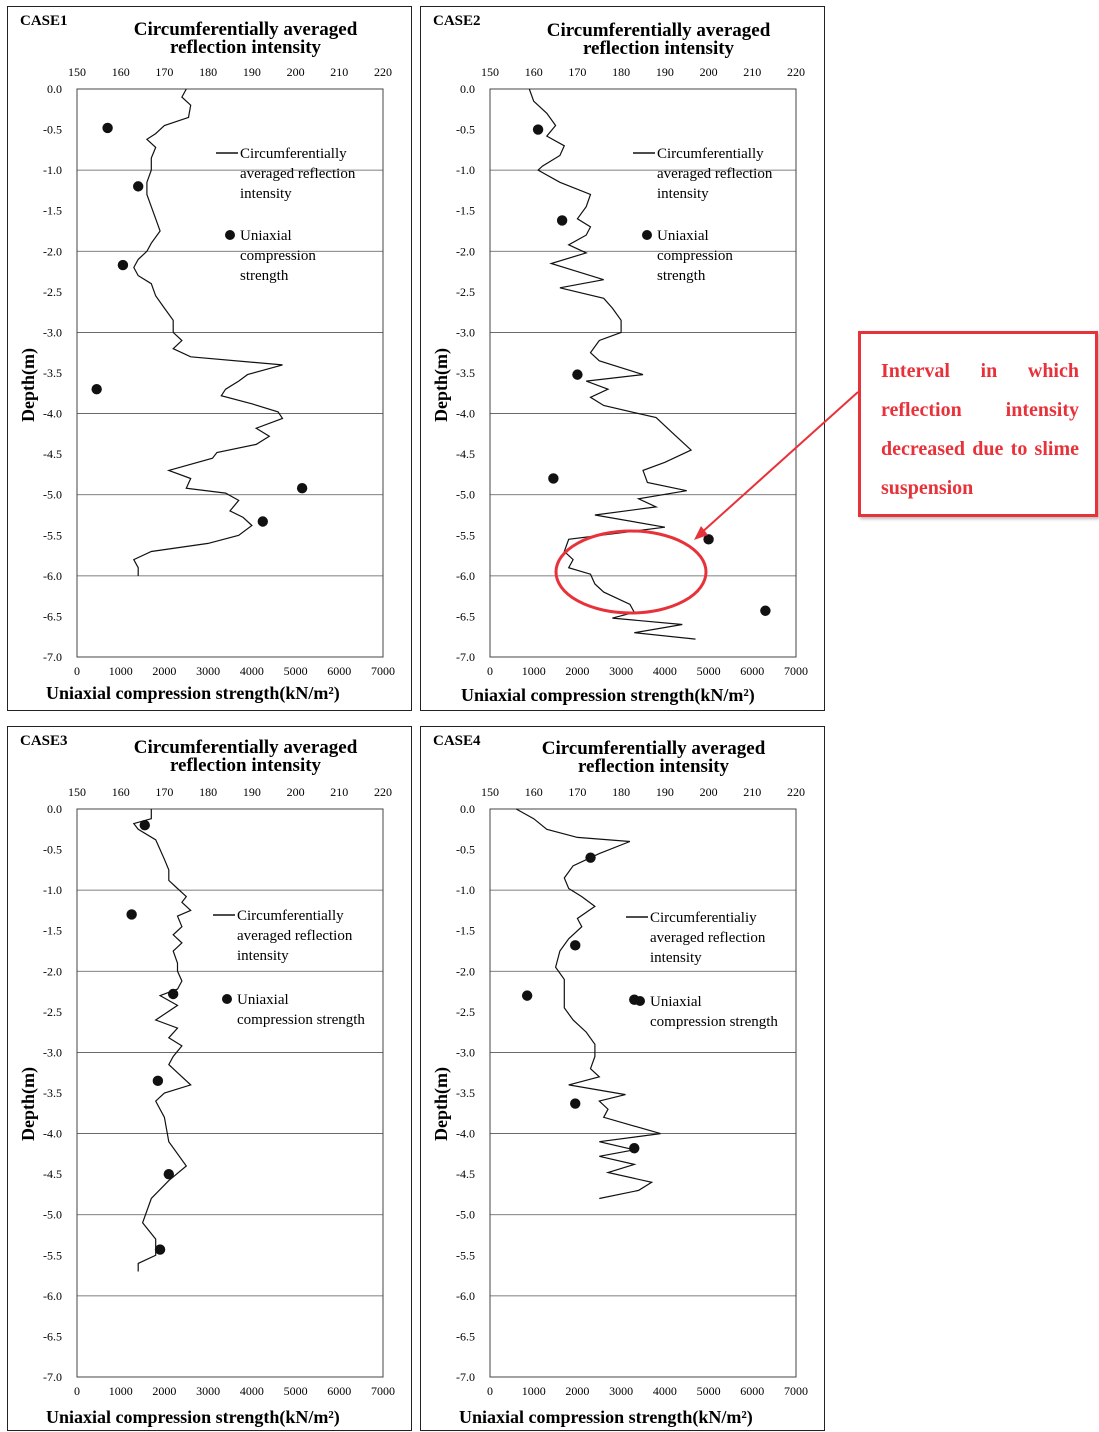 The height and width of the screenshot is (1432, 1099). What do you see at coordinates (683, 194) in the screenshot?
I see `legend-line-text: intensity` at bounding box center [683, 194].